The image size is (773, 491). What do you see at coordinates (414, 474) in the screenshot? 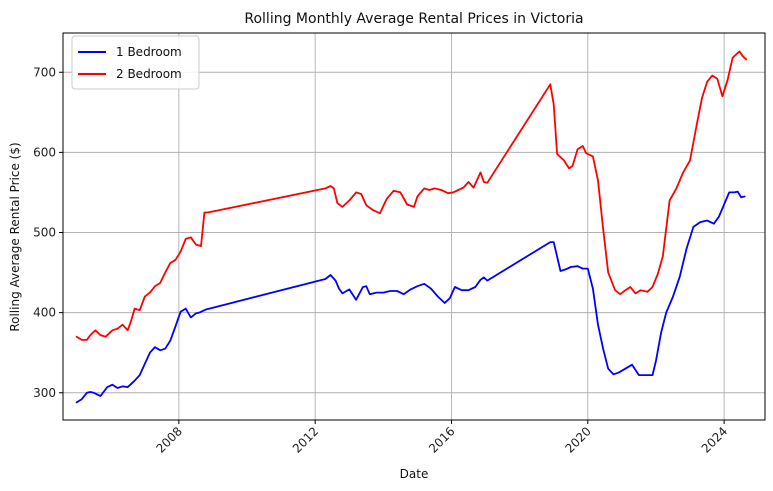
I see `x-axis-label: Date` at bounding box center [414, 474].